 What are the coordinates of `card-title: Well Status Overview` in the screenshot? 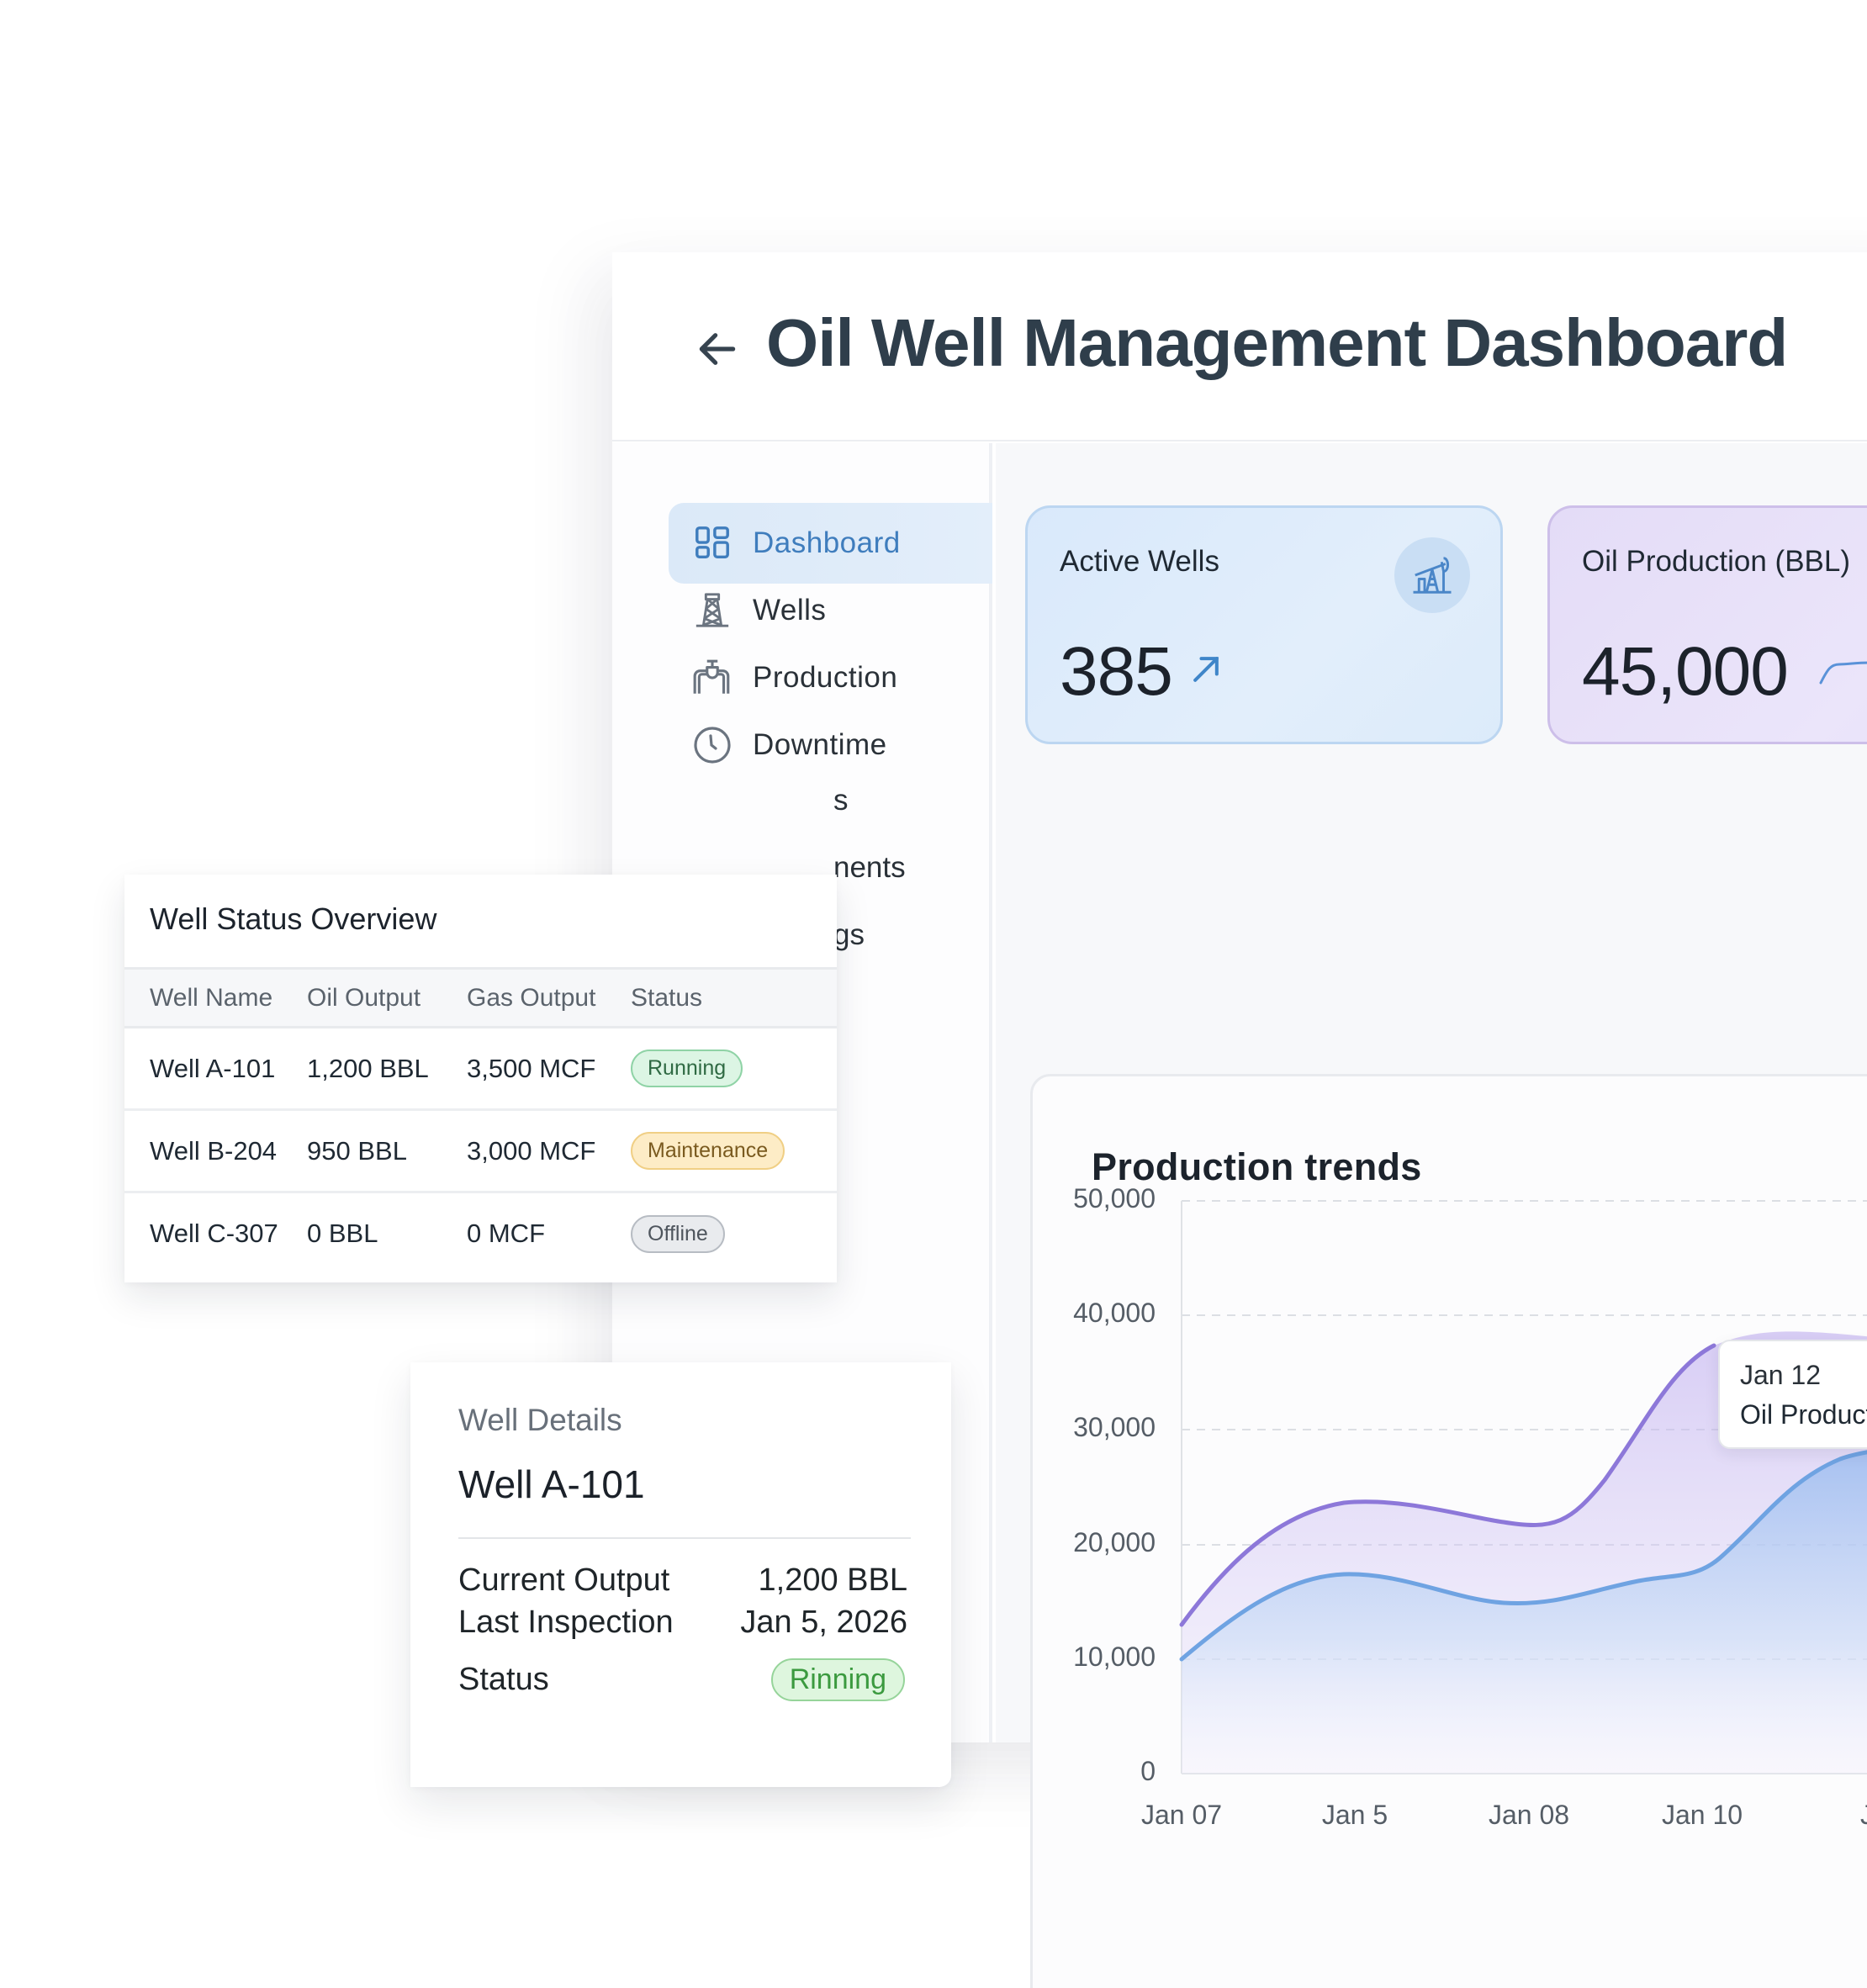 It's located at (293, 918).